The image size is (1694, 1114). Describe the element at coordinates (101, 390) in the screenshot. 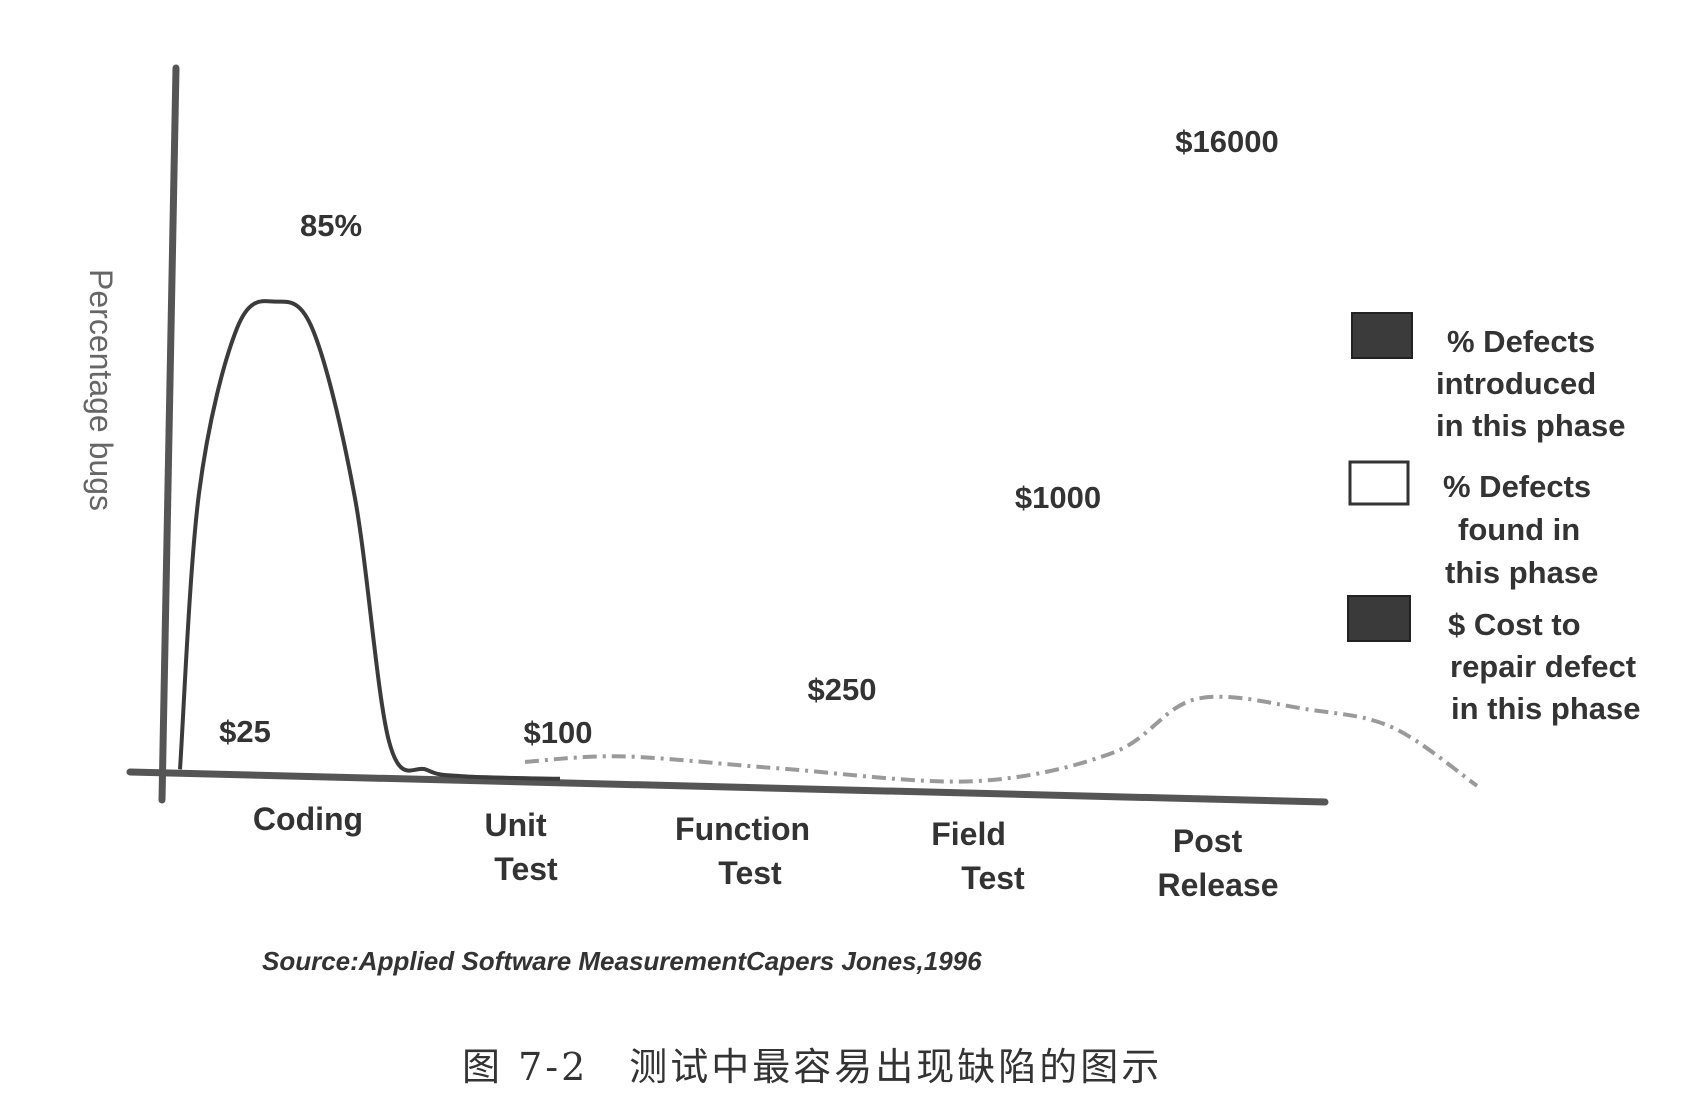

I see `y-axis-label: Percentage bugs` at that location.